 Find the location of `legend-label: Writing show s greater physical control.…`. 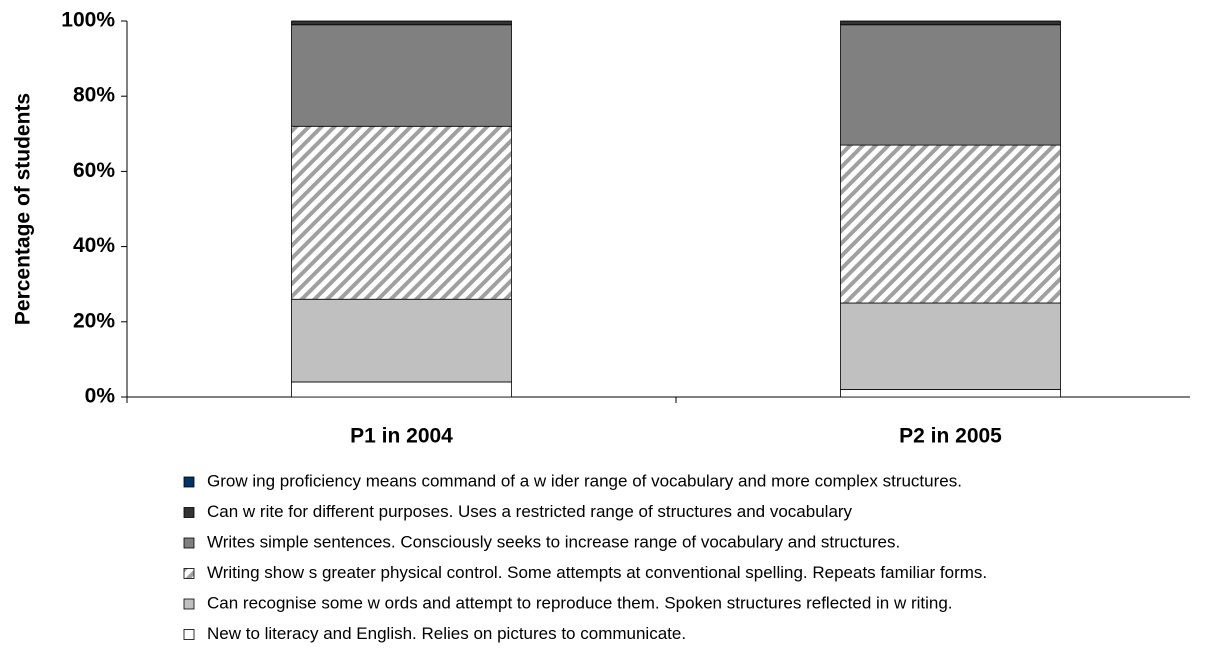

legend-label: Writing show s greater physical control.… is located at coordinates (597, 572).